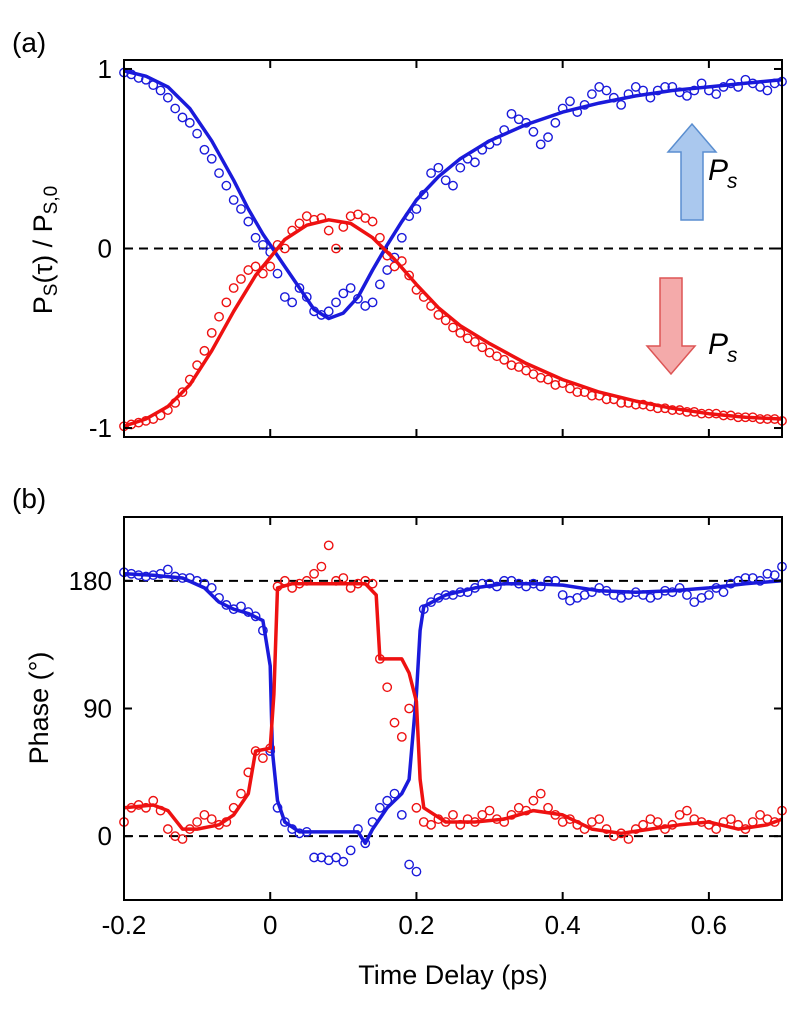  I want to click on x-tick-label: 0.6, so click(709, 925).